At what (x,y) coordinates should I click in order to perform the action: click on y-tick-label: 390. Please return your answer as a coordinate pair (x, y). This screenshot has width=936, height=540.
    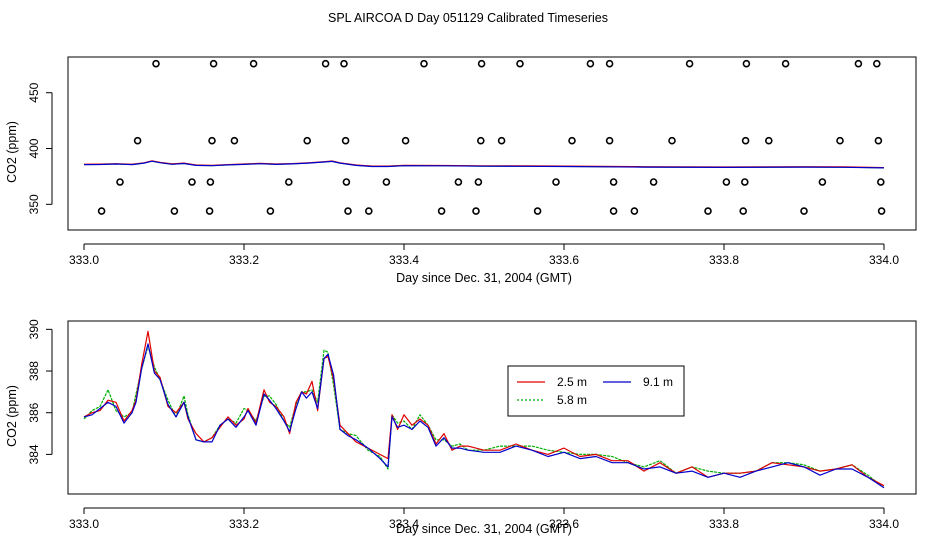
    Looking at the image, I should click on (34, 329).